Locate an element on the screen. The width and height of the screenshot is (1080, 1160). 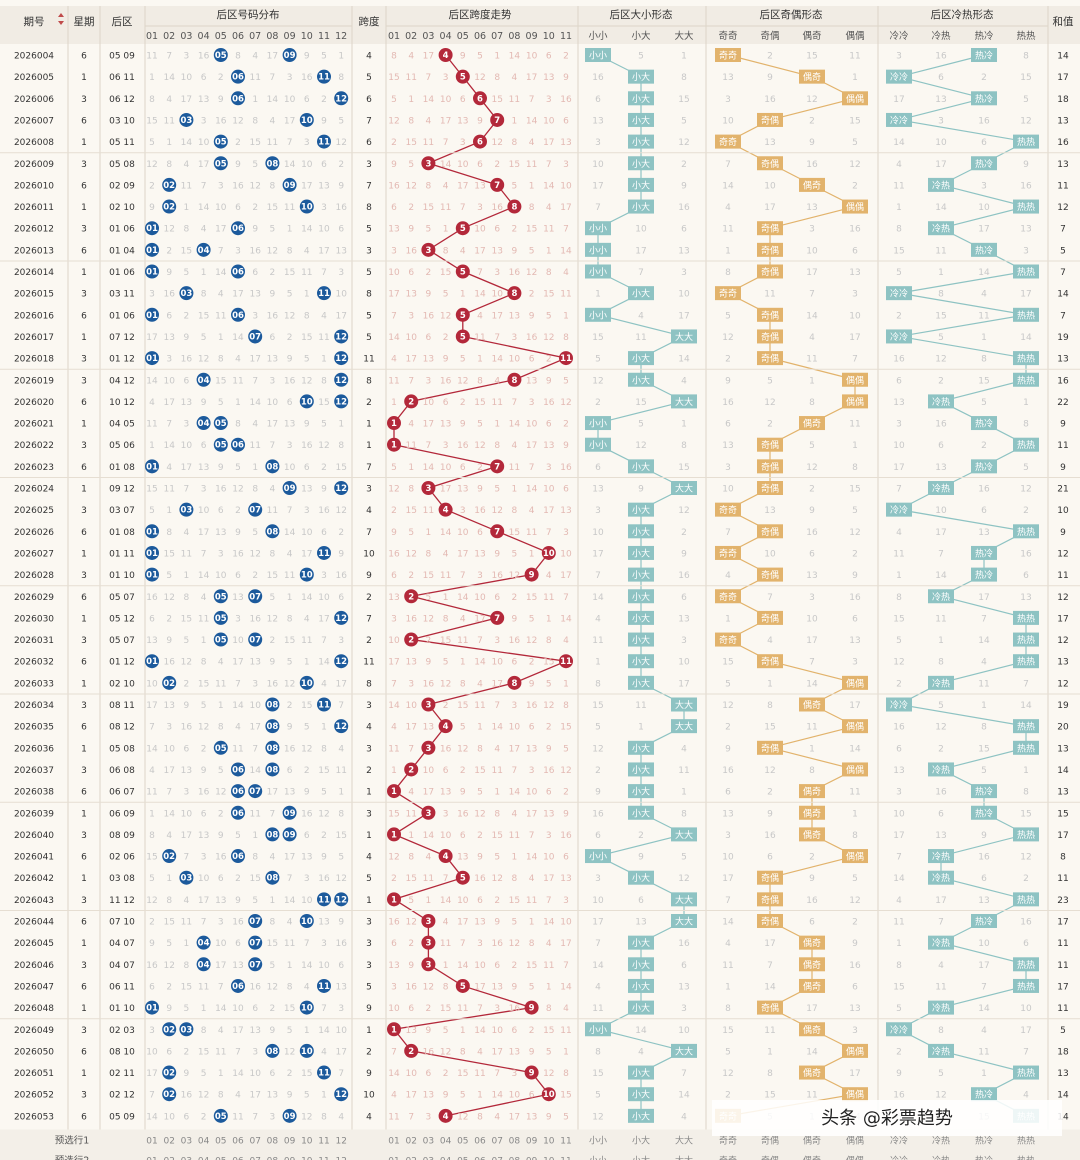
preselect-number: 12 is located at coordinates (340, 1142).